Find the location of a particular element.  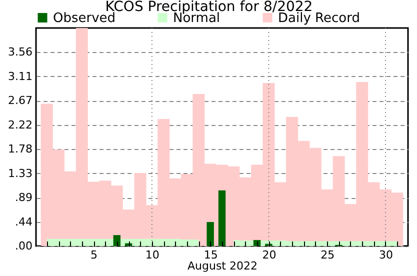

y-tick-label: 1.78 is located at coordinates (20, 149).